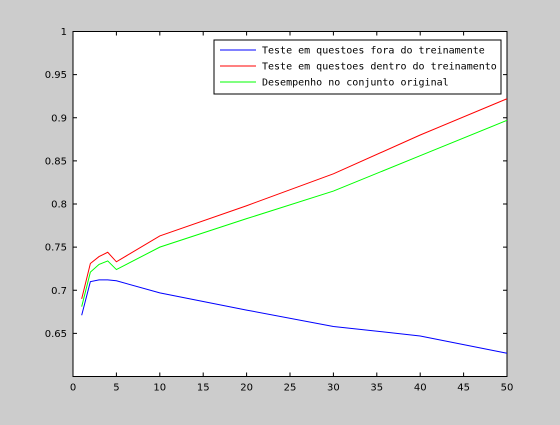 Image resolution: width=560 pixels, height=425 pixels. Describe the element at coordinates (59, 118) in the screenshot. I see `y-tick-label: 0.9` at that location.